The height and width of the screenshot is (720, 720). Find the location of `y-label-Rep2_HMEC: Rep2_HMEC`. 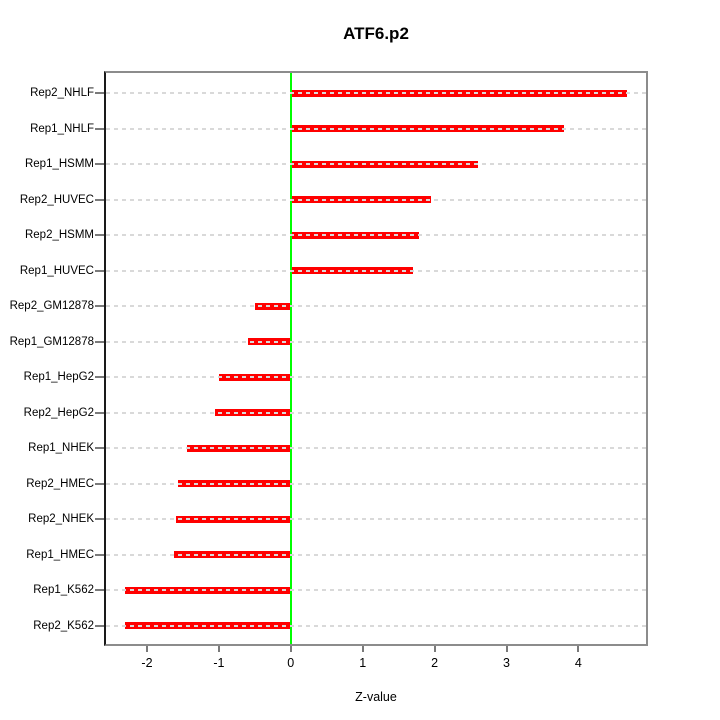

y-label-Rep2_HMEC: Rep2_HMEC is located at coordinates (60, 483).